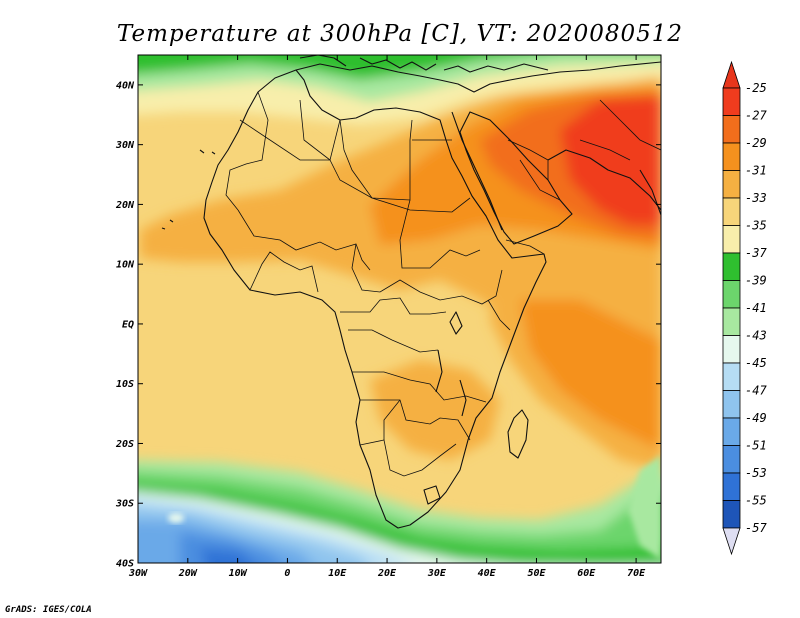 This screenshot has height=618, width=800. I want to click on x-tick-label: 10E, so click(337, 573).